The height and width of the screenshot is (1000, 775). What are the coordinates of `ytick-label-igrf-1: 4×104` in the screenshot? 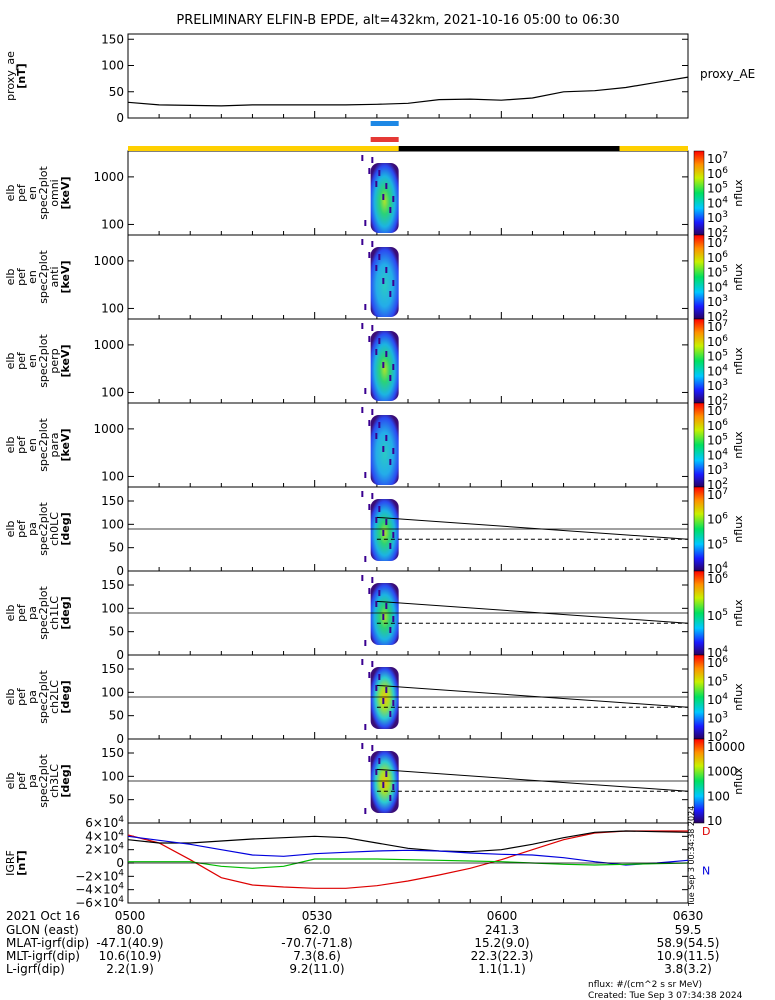 It's located at (104, 835).